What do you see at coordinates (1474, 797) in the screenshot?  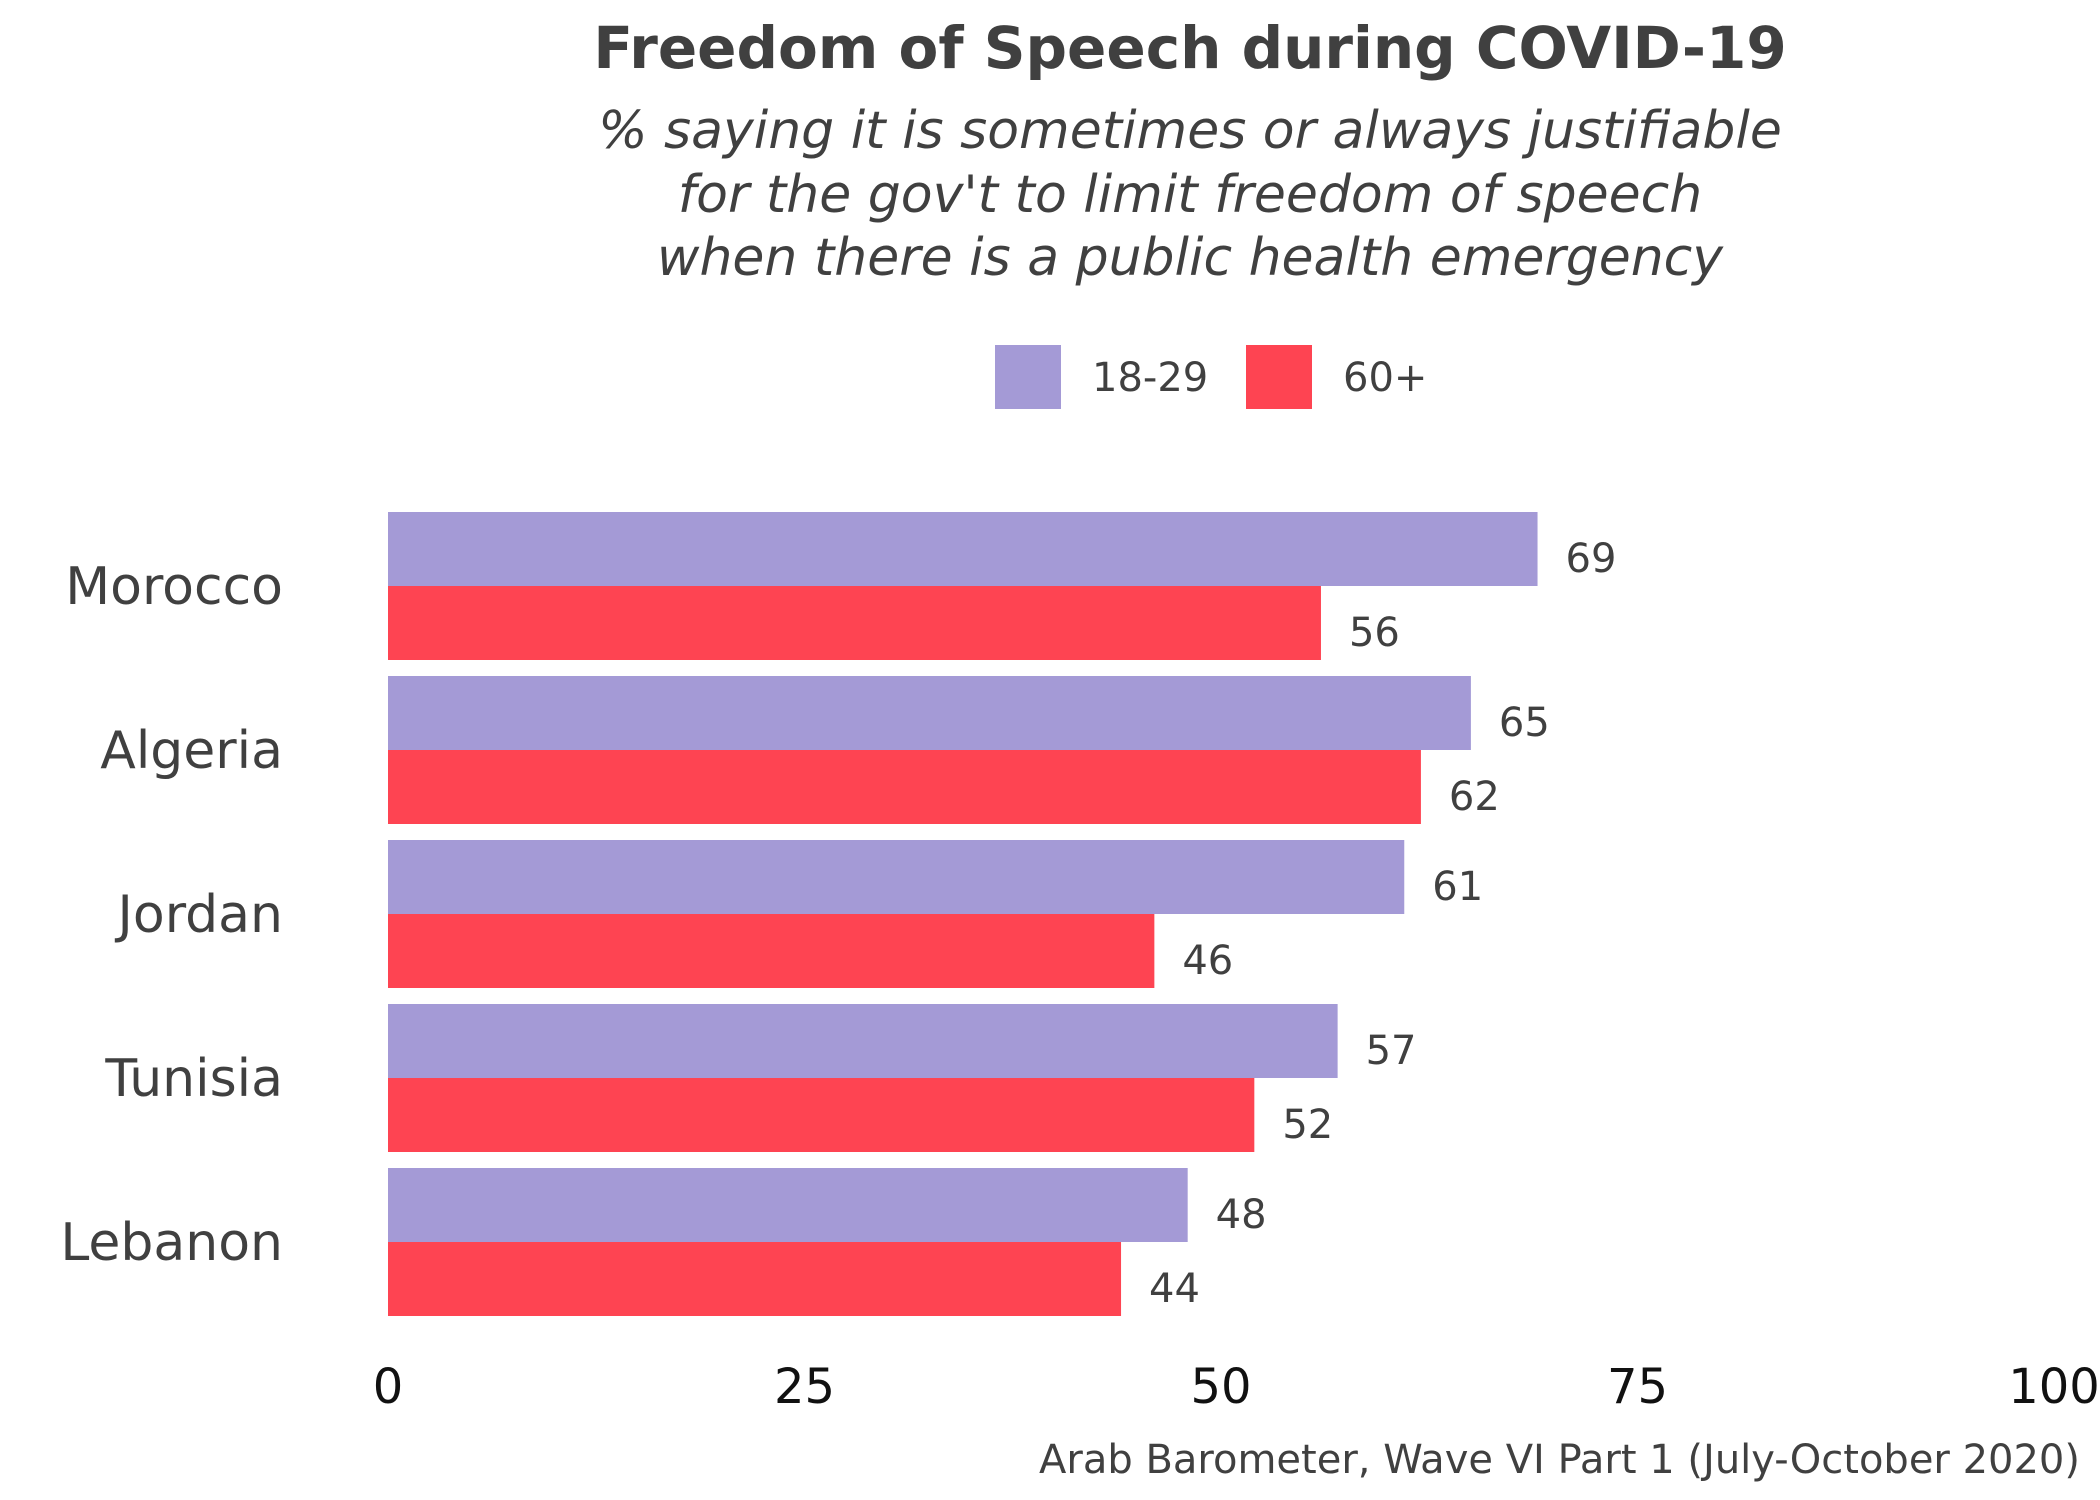 I see `value-label-algeria-60-plus: 62` at bounding box center [1474, 797].